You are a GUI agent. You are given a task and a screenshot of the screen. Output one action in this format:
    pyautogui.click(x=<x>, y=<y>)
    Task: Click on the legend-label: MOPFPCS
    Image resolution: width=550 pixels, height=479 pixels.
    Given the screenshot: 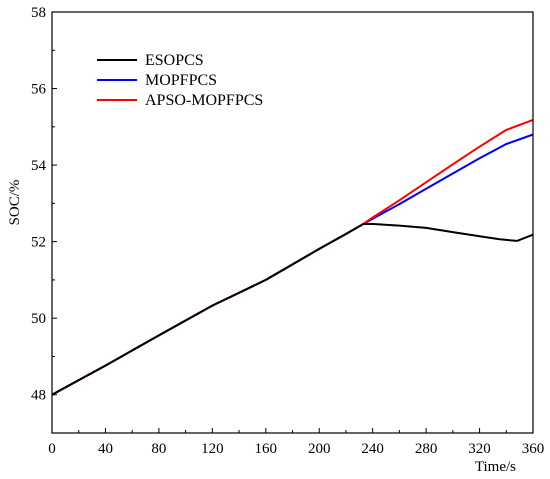 What is the action you would take?
    pyautogui.click(x=181, y=80)
    